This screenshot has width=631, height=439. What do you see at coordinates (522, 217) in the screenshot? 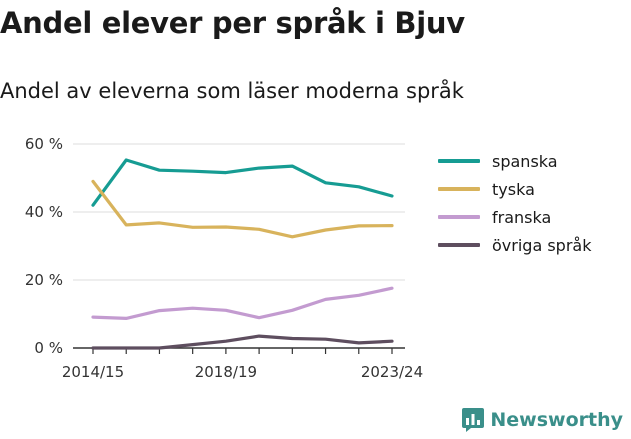
I see `legend-label: franska` at bounding box center [522, 217].